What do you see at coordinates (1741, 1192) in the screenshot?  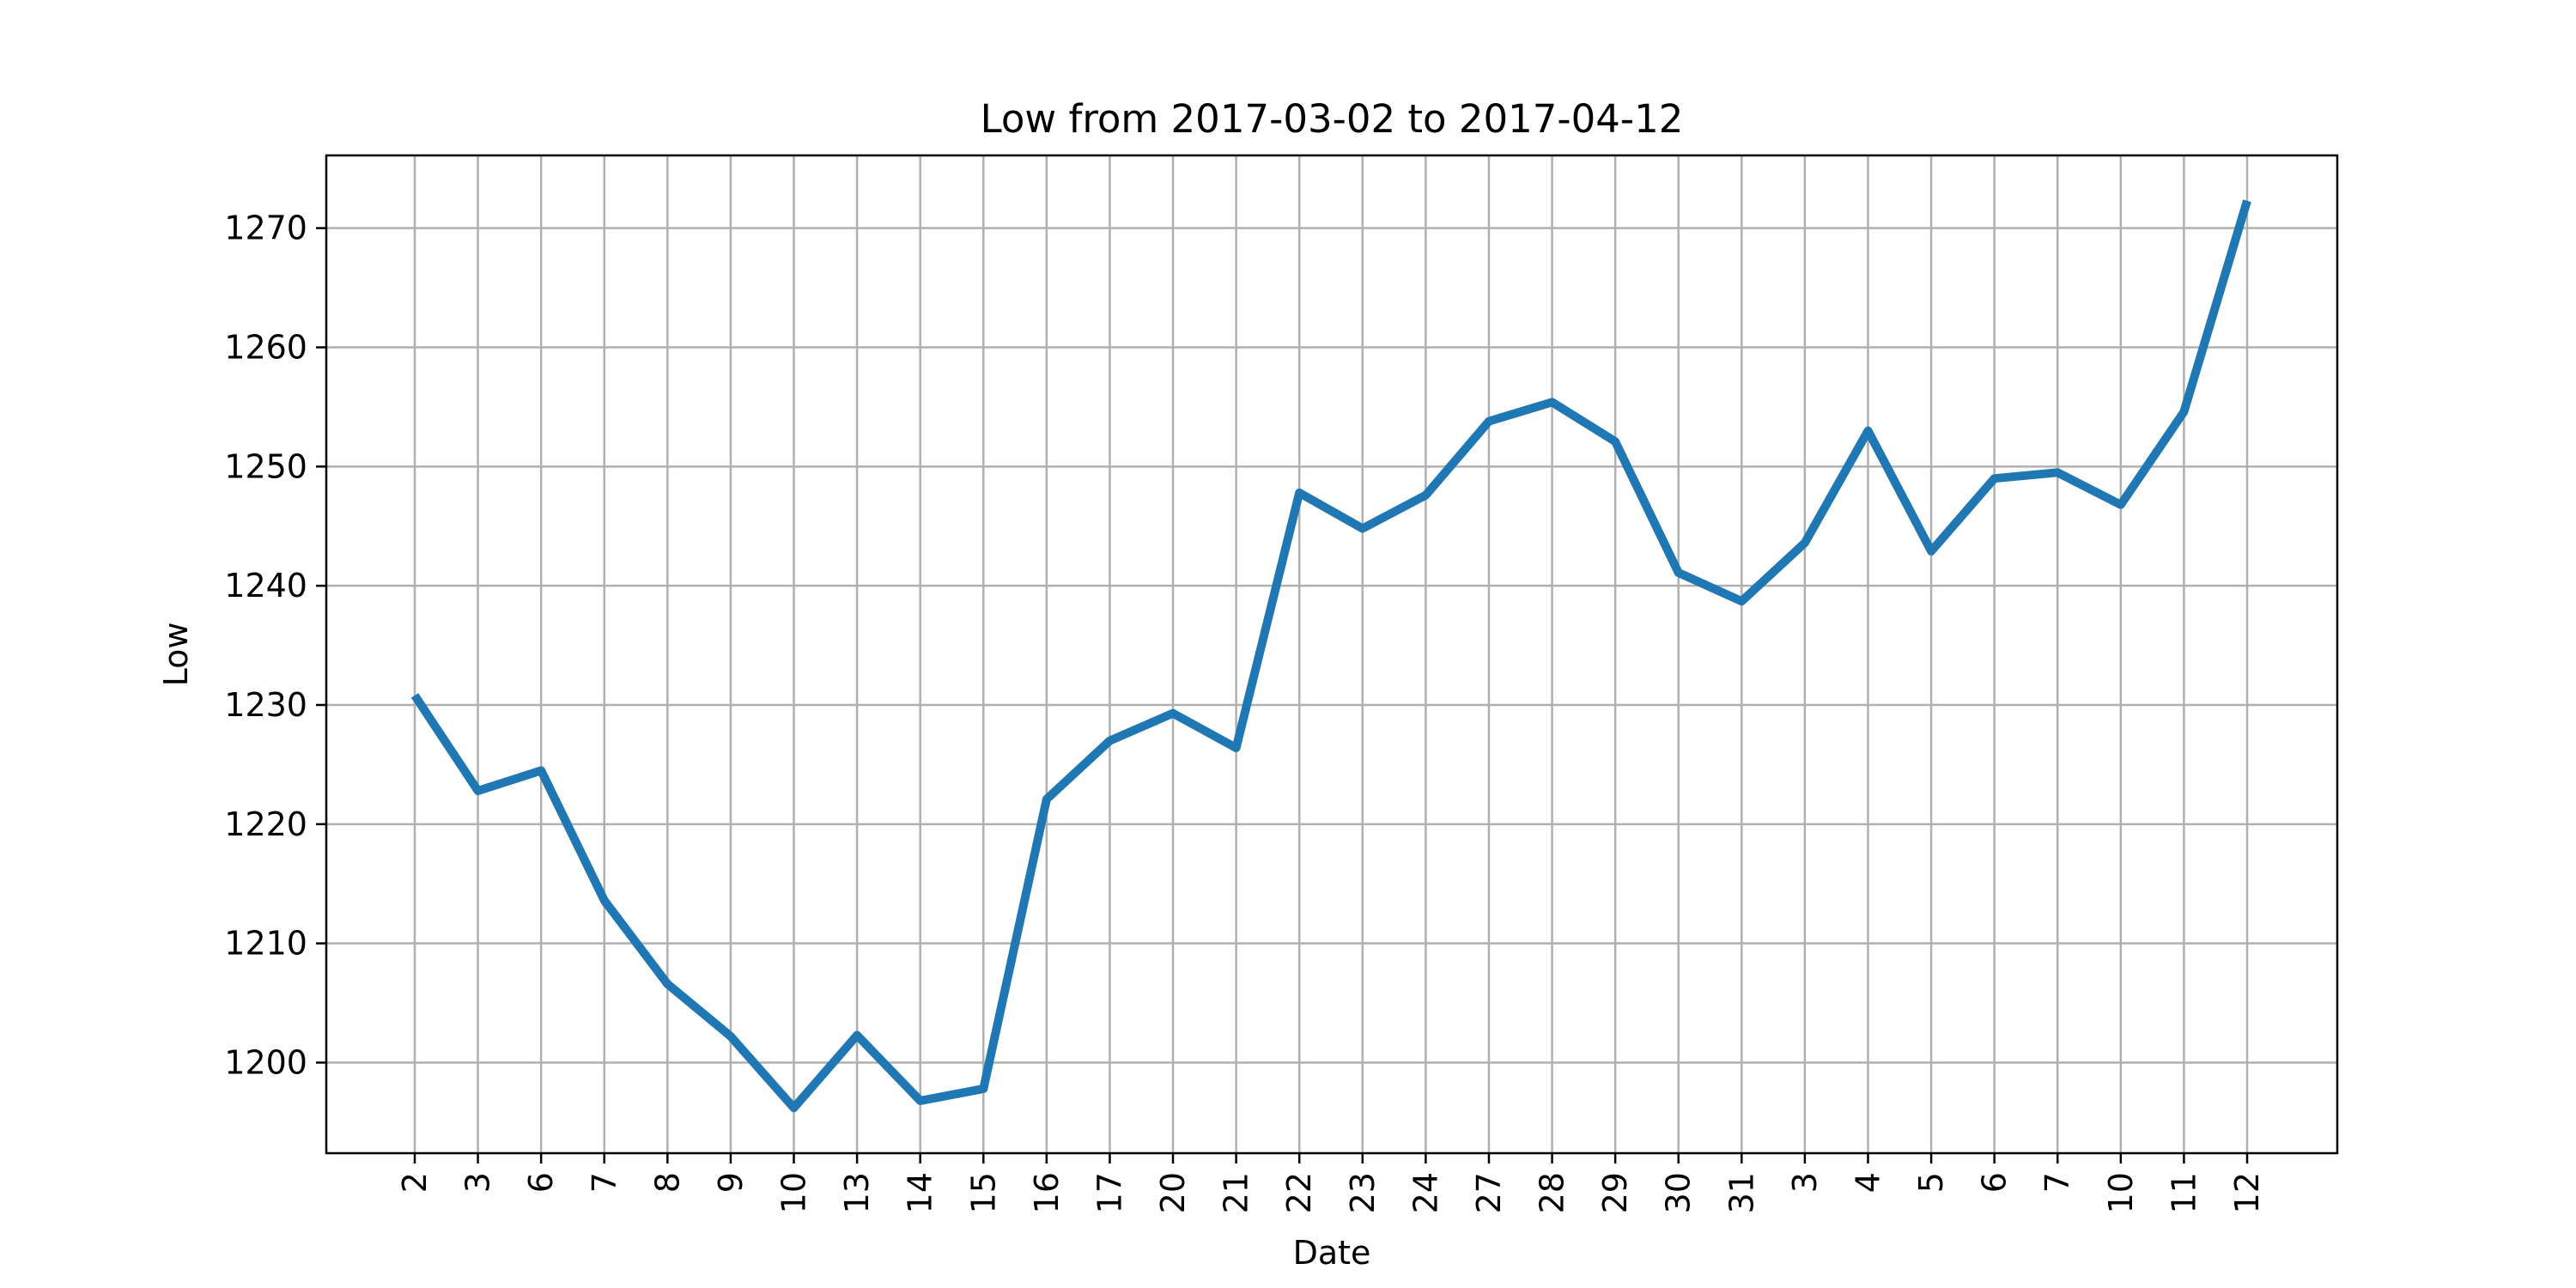 I see `x-tick-label: 31` at bounding box center [1741, 1192].